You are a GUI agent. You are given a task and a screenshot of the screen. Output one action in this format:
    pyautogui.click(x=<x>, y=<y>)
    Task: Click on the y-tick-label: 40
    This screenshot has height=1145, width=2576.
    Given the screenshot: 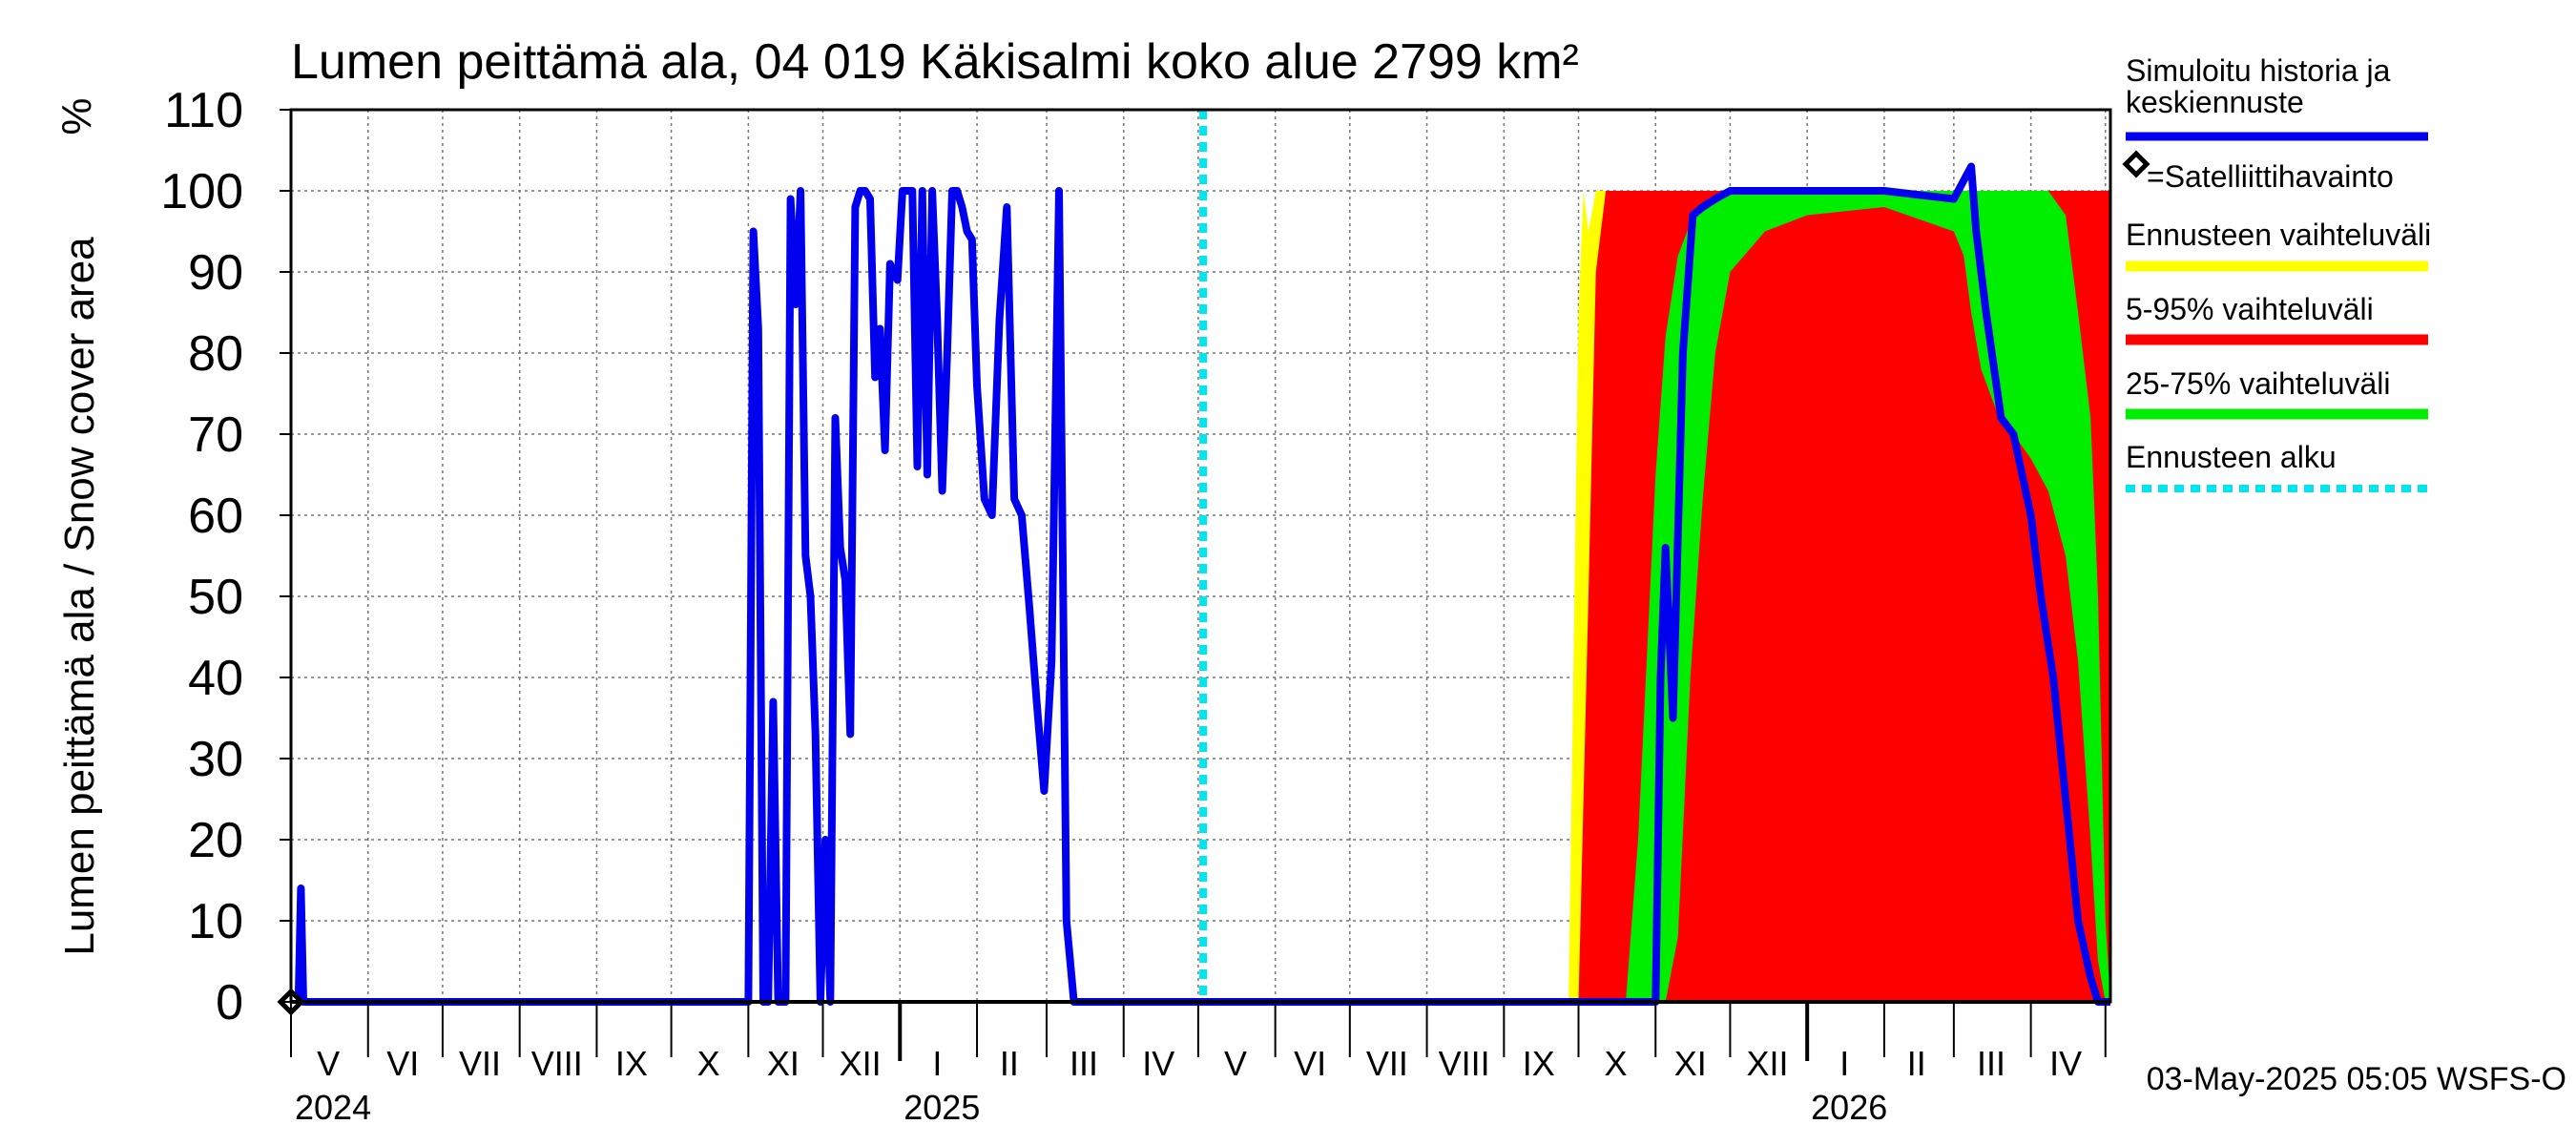 What is the action you would take?
    pyautogui.click(x=215, y=678)
    